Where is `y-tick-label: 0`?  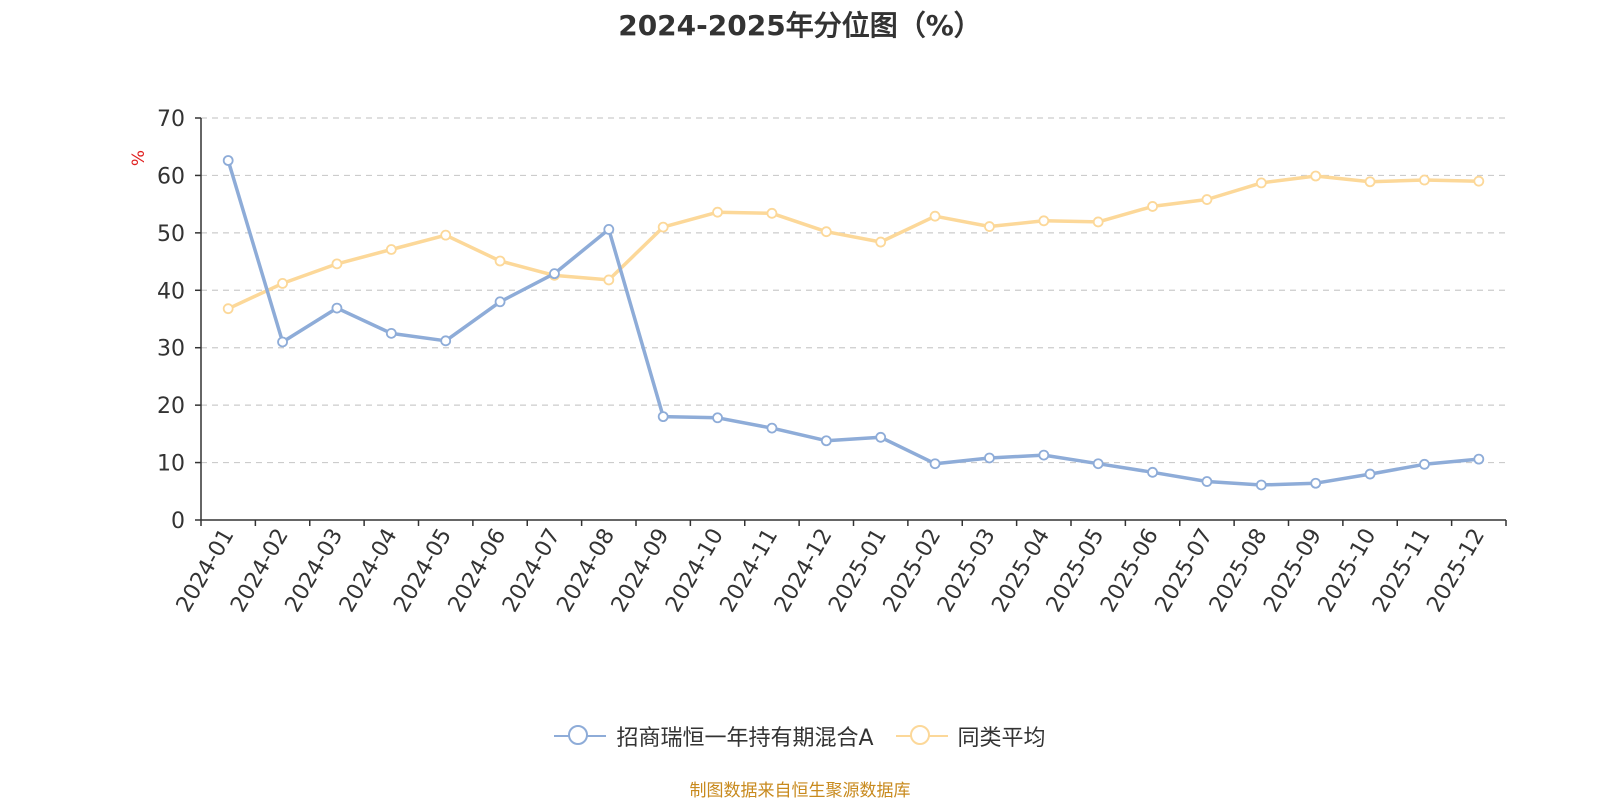
y-tick-label: 0 is located at coordinates (178, 521).